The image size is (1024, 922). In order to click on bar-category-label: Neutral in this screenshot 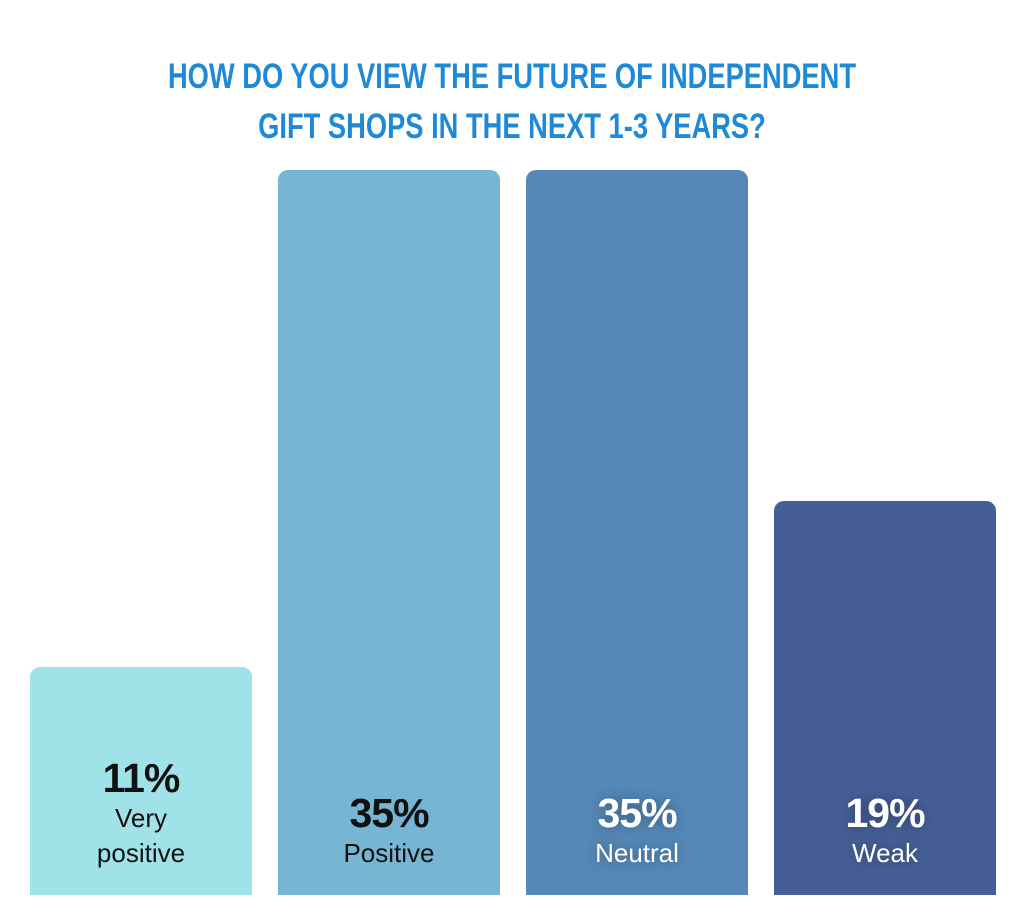, I will do `click(637, 853)`.